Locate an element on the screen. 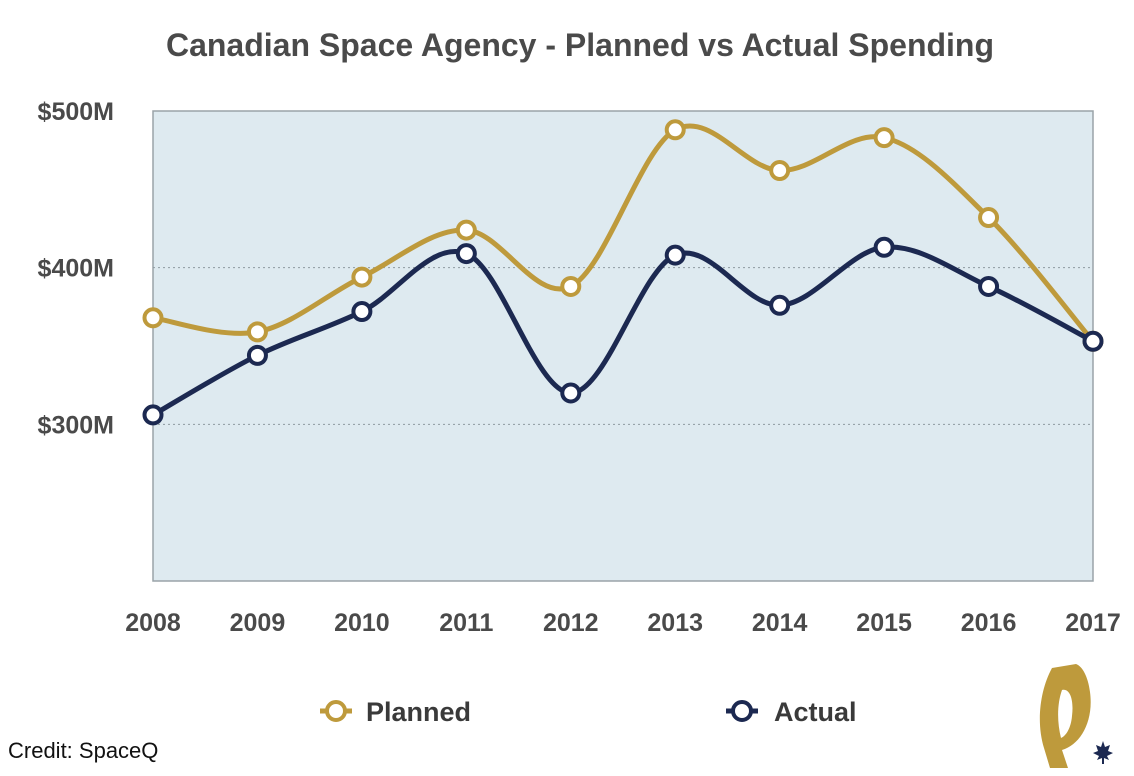 The height and width of the screenshot is (776, 1134). y-axis: $300M $400M $500M is located at coordinates (76, 268).